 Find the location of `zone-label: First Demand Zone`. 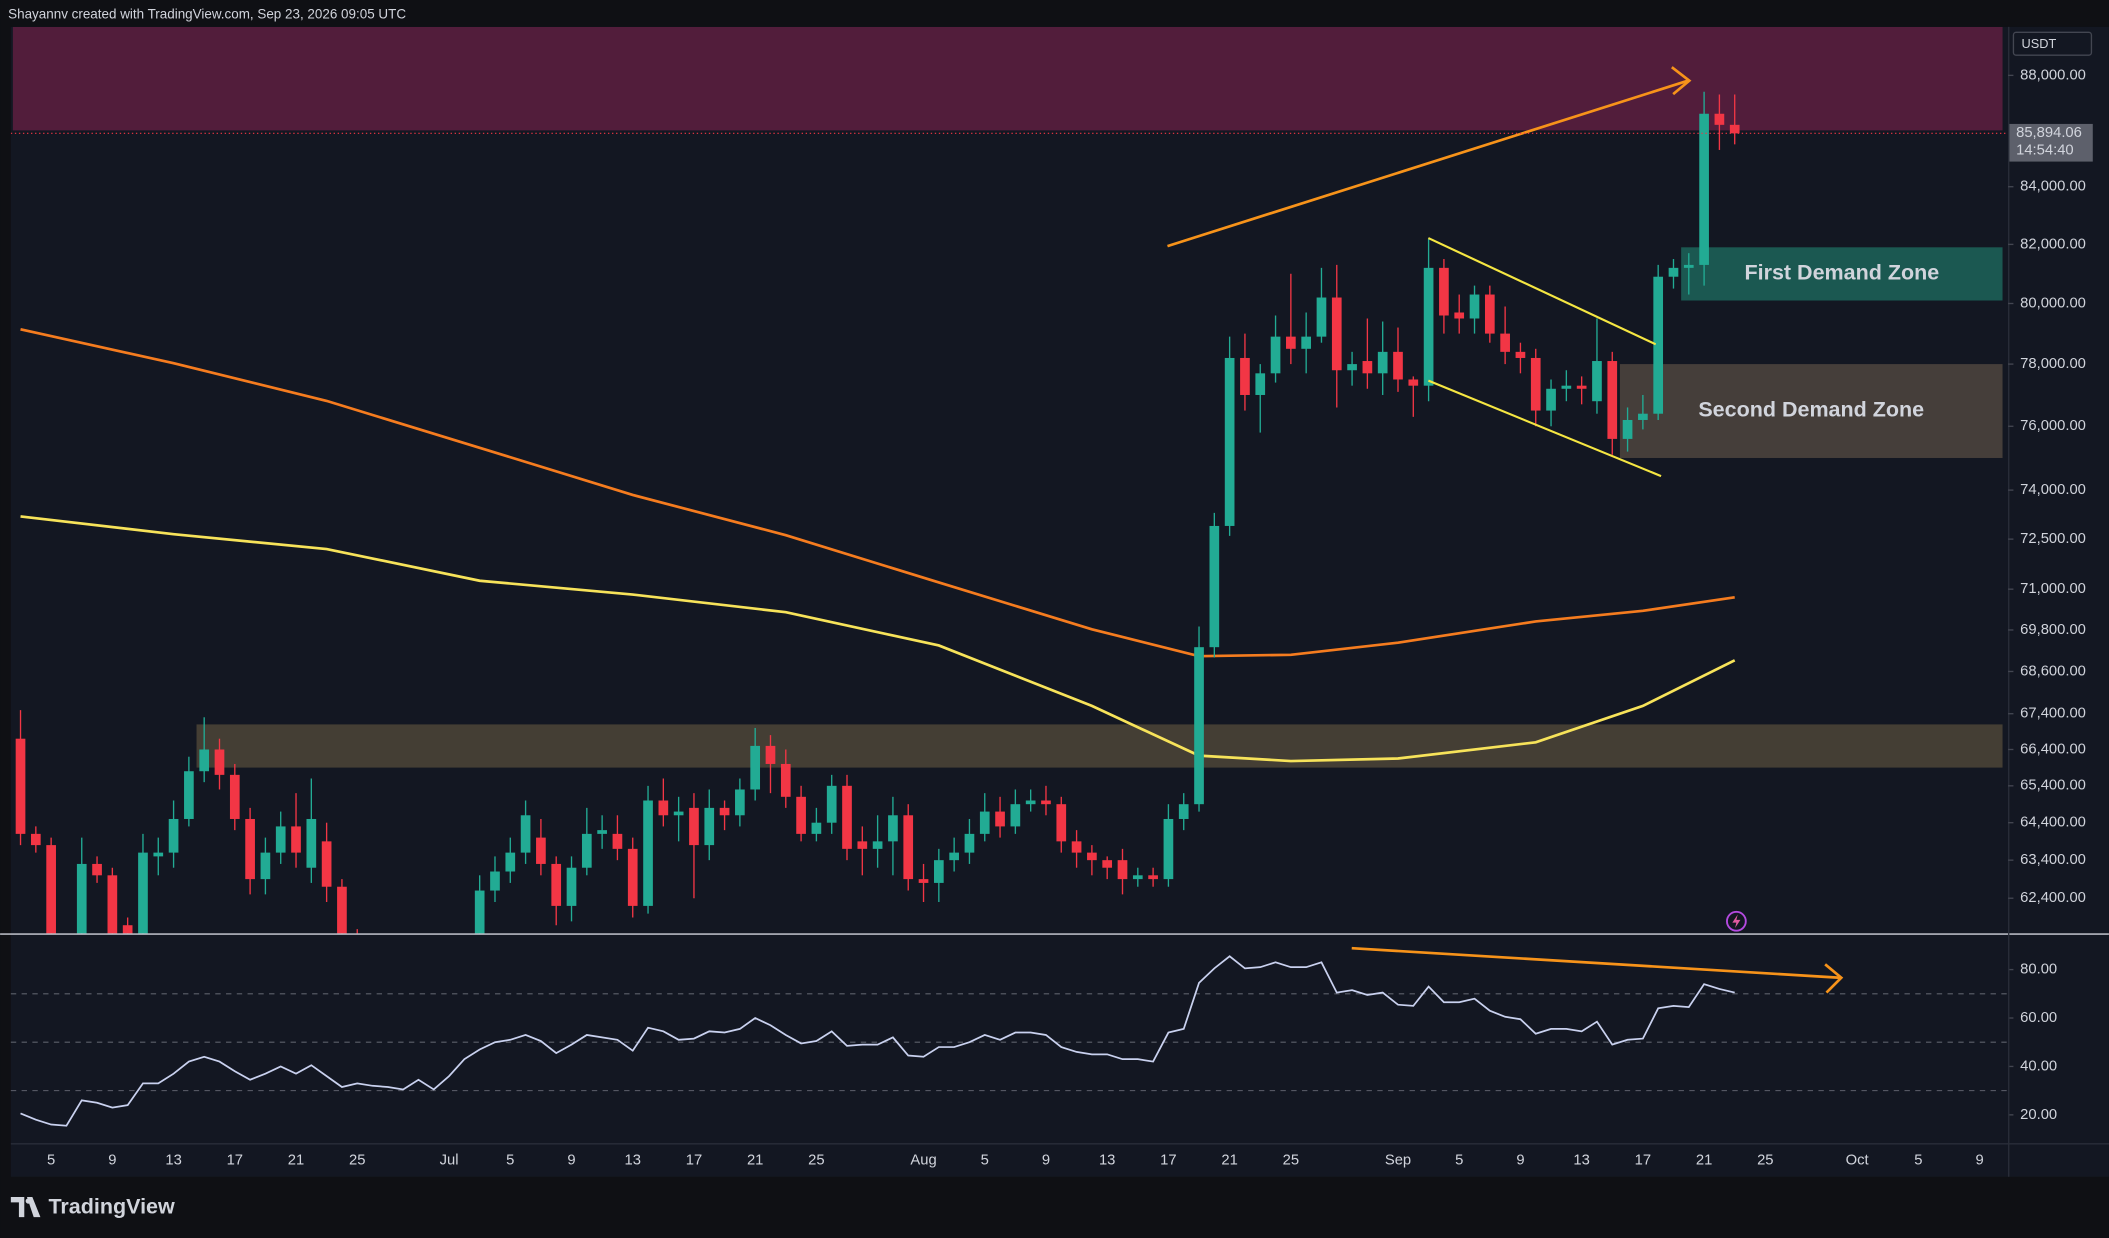

zone-label: First Demand Zone is located at coordinates (1841, 273).